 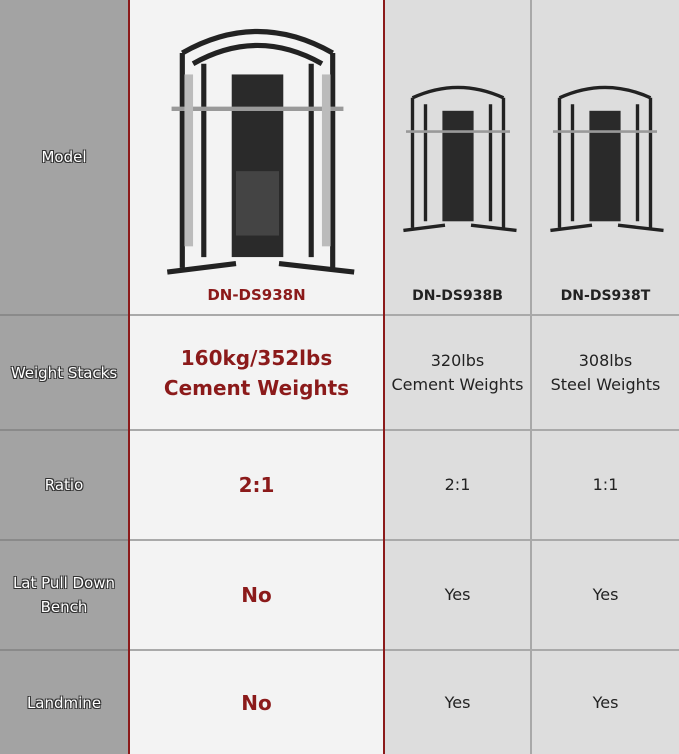 I want to click on weight-label-cell: Weight Stacks, so click(x=64, y=373).